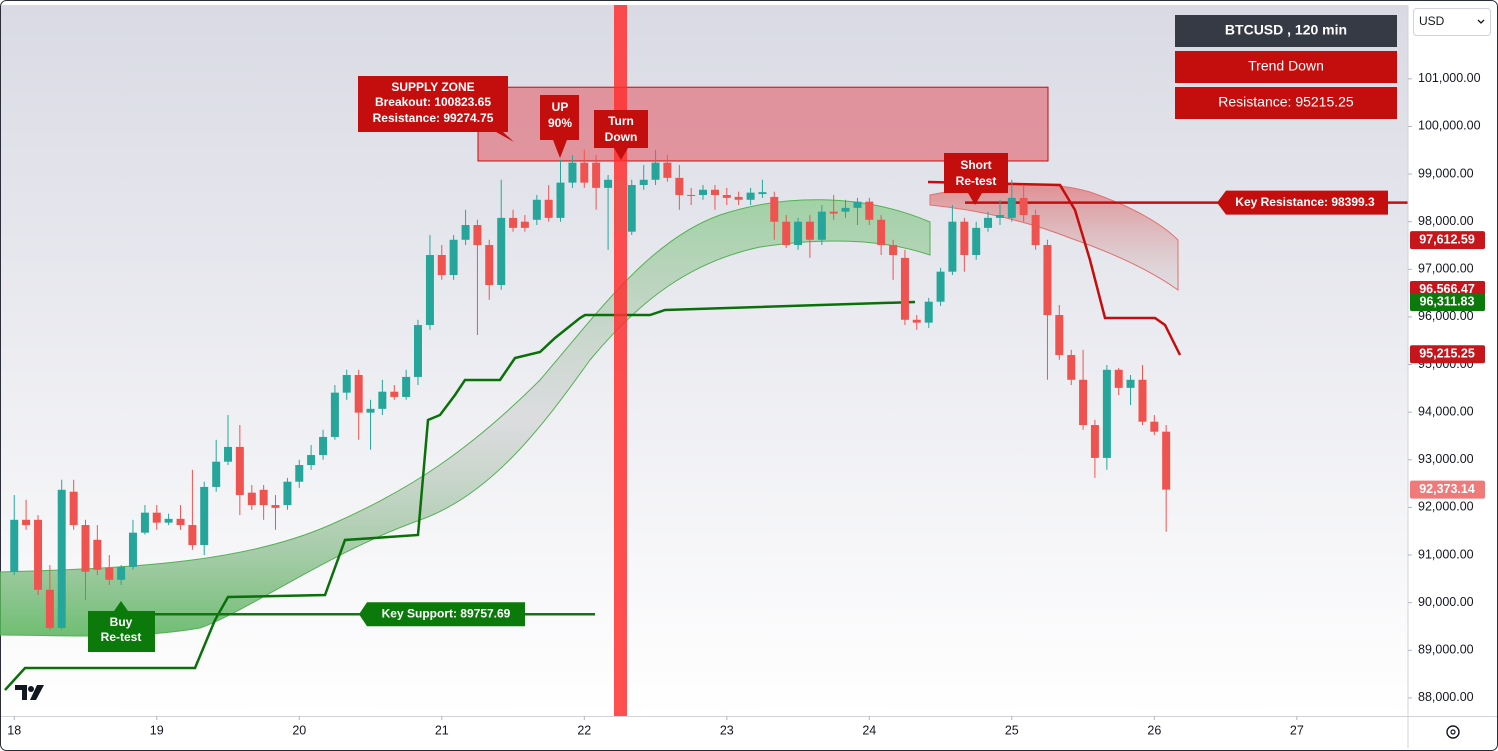 The image size is (1498, 751). I want to click on y-tick-label: 88,000.00, so click(1446, 697).